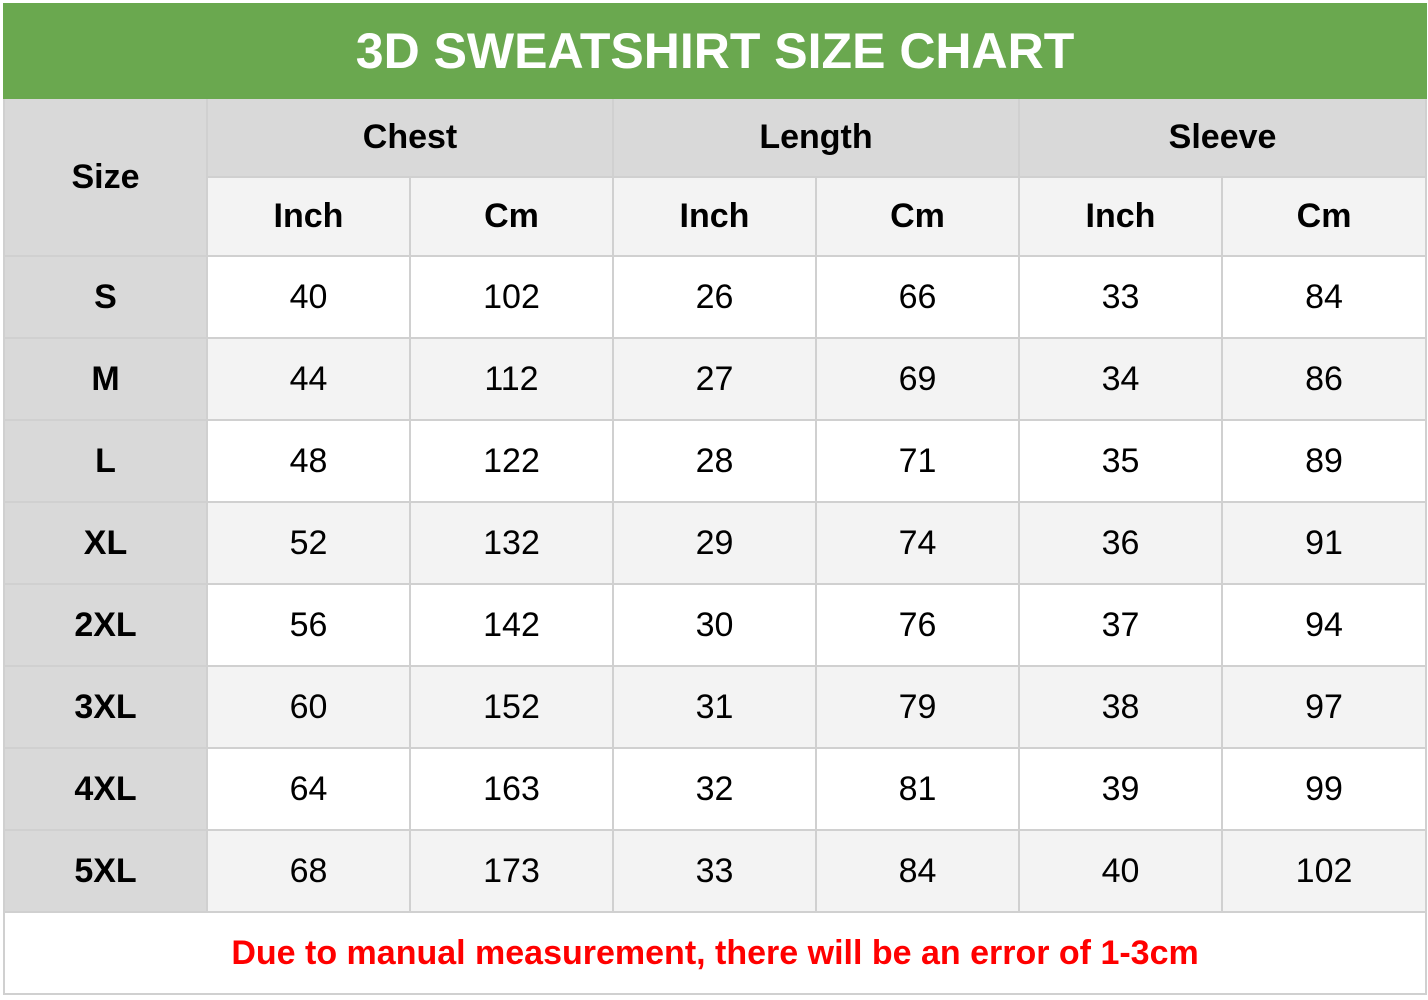 This screenshot has width=1428, height=1000. What do you see at coordinates (308, 461) in the screenshot?
I see `value-cell: 48` at bounding box center [308, 461].